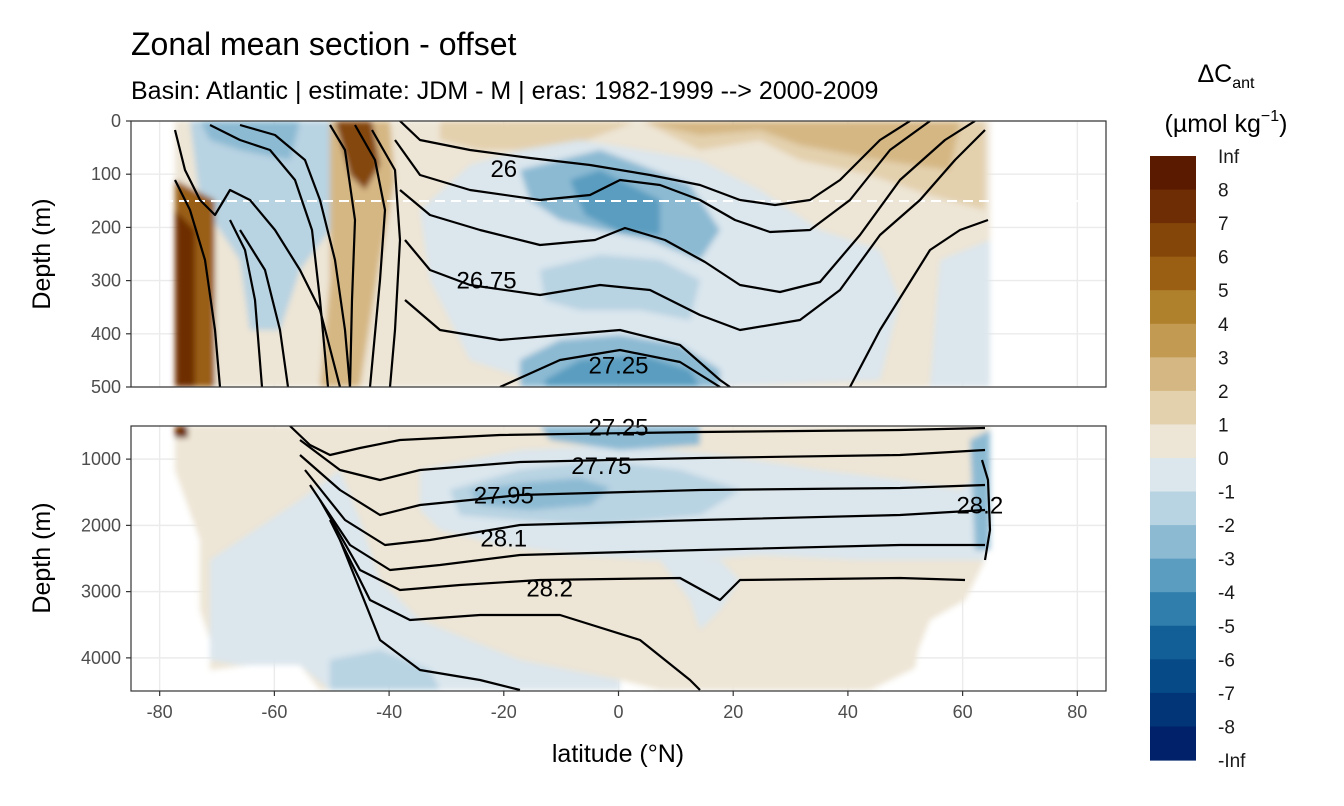 The width and height of the screenshot is (1344, 806). What do you see at coordinates (1226, 660) in the screenshot?
I see `legend-label: -6` at bounding box center [1226, 660].